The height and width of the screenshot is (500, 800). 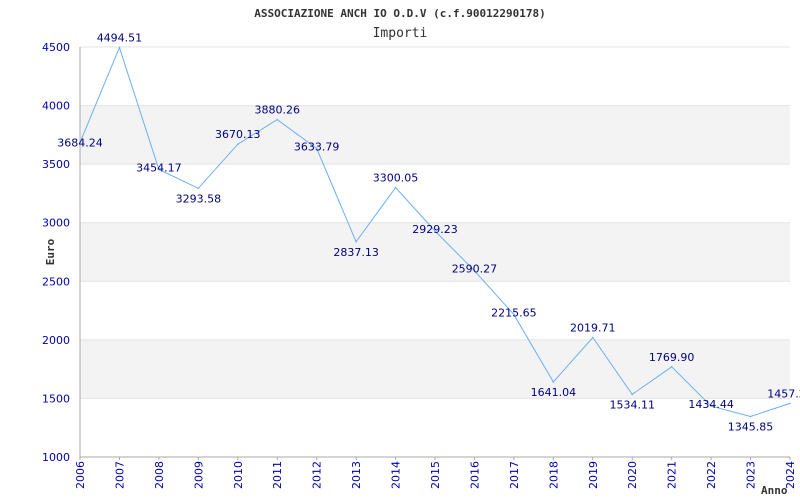 What do you see at coordinates (751, 475) in the screenshot?
I see `x-tick-label: 2023` at bounding box center [751, 475].